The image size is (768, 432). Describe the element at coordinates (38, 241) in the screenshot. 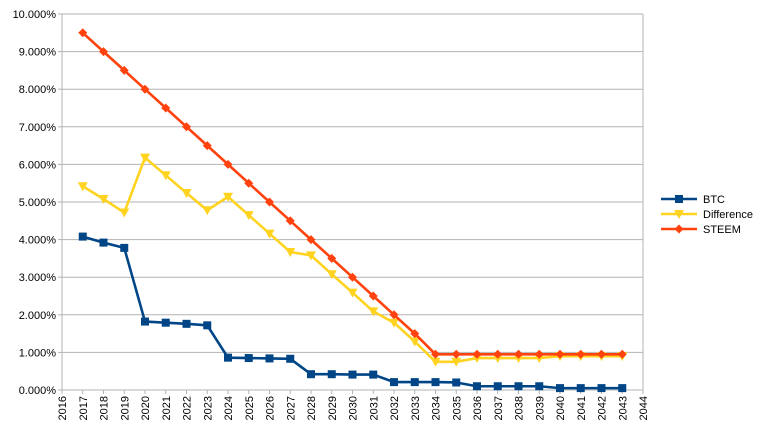

I see `y-tick-label: 4.000%` at that location.